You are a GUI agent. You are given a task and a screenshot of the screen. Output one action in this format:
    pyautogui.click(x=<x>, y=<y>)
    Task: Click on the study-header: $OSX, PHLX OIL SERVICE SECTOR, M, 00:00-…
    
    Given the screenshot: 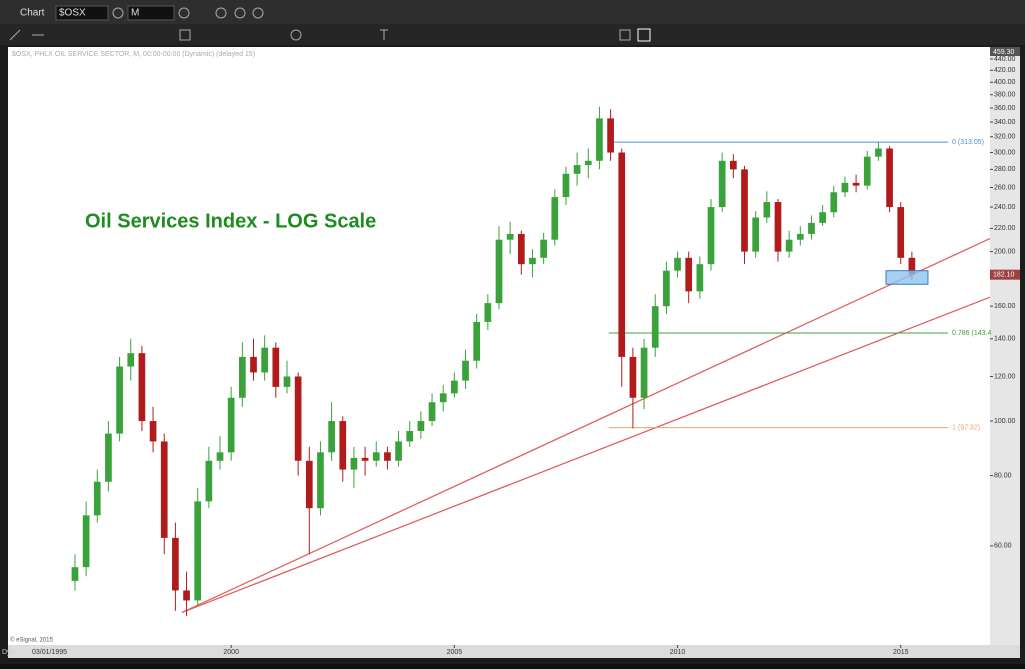 What is the action you would take?
    pyautogui.click(x=133, y=54)
    